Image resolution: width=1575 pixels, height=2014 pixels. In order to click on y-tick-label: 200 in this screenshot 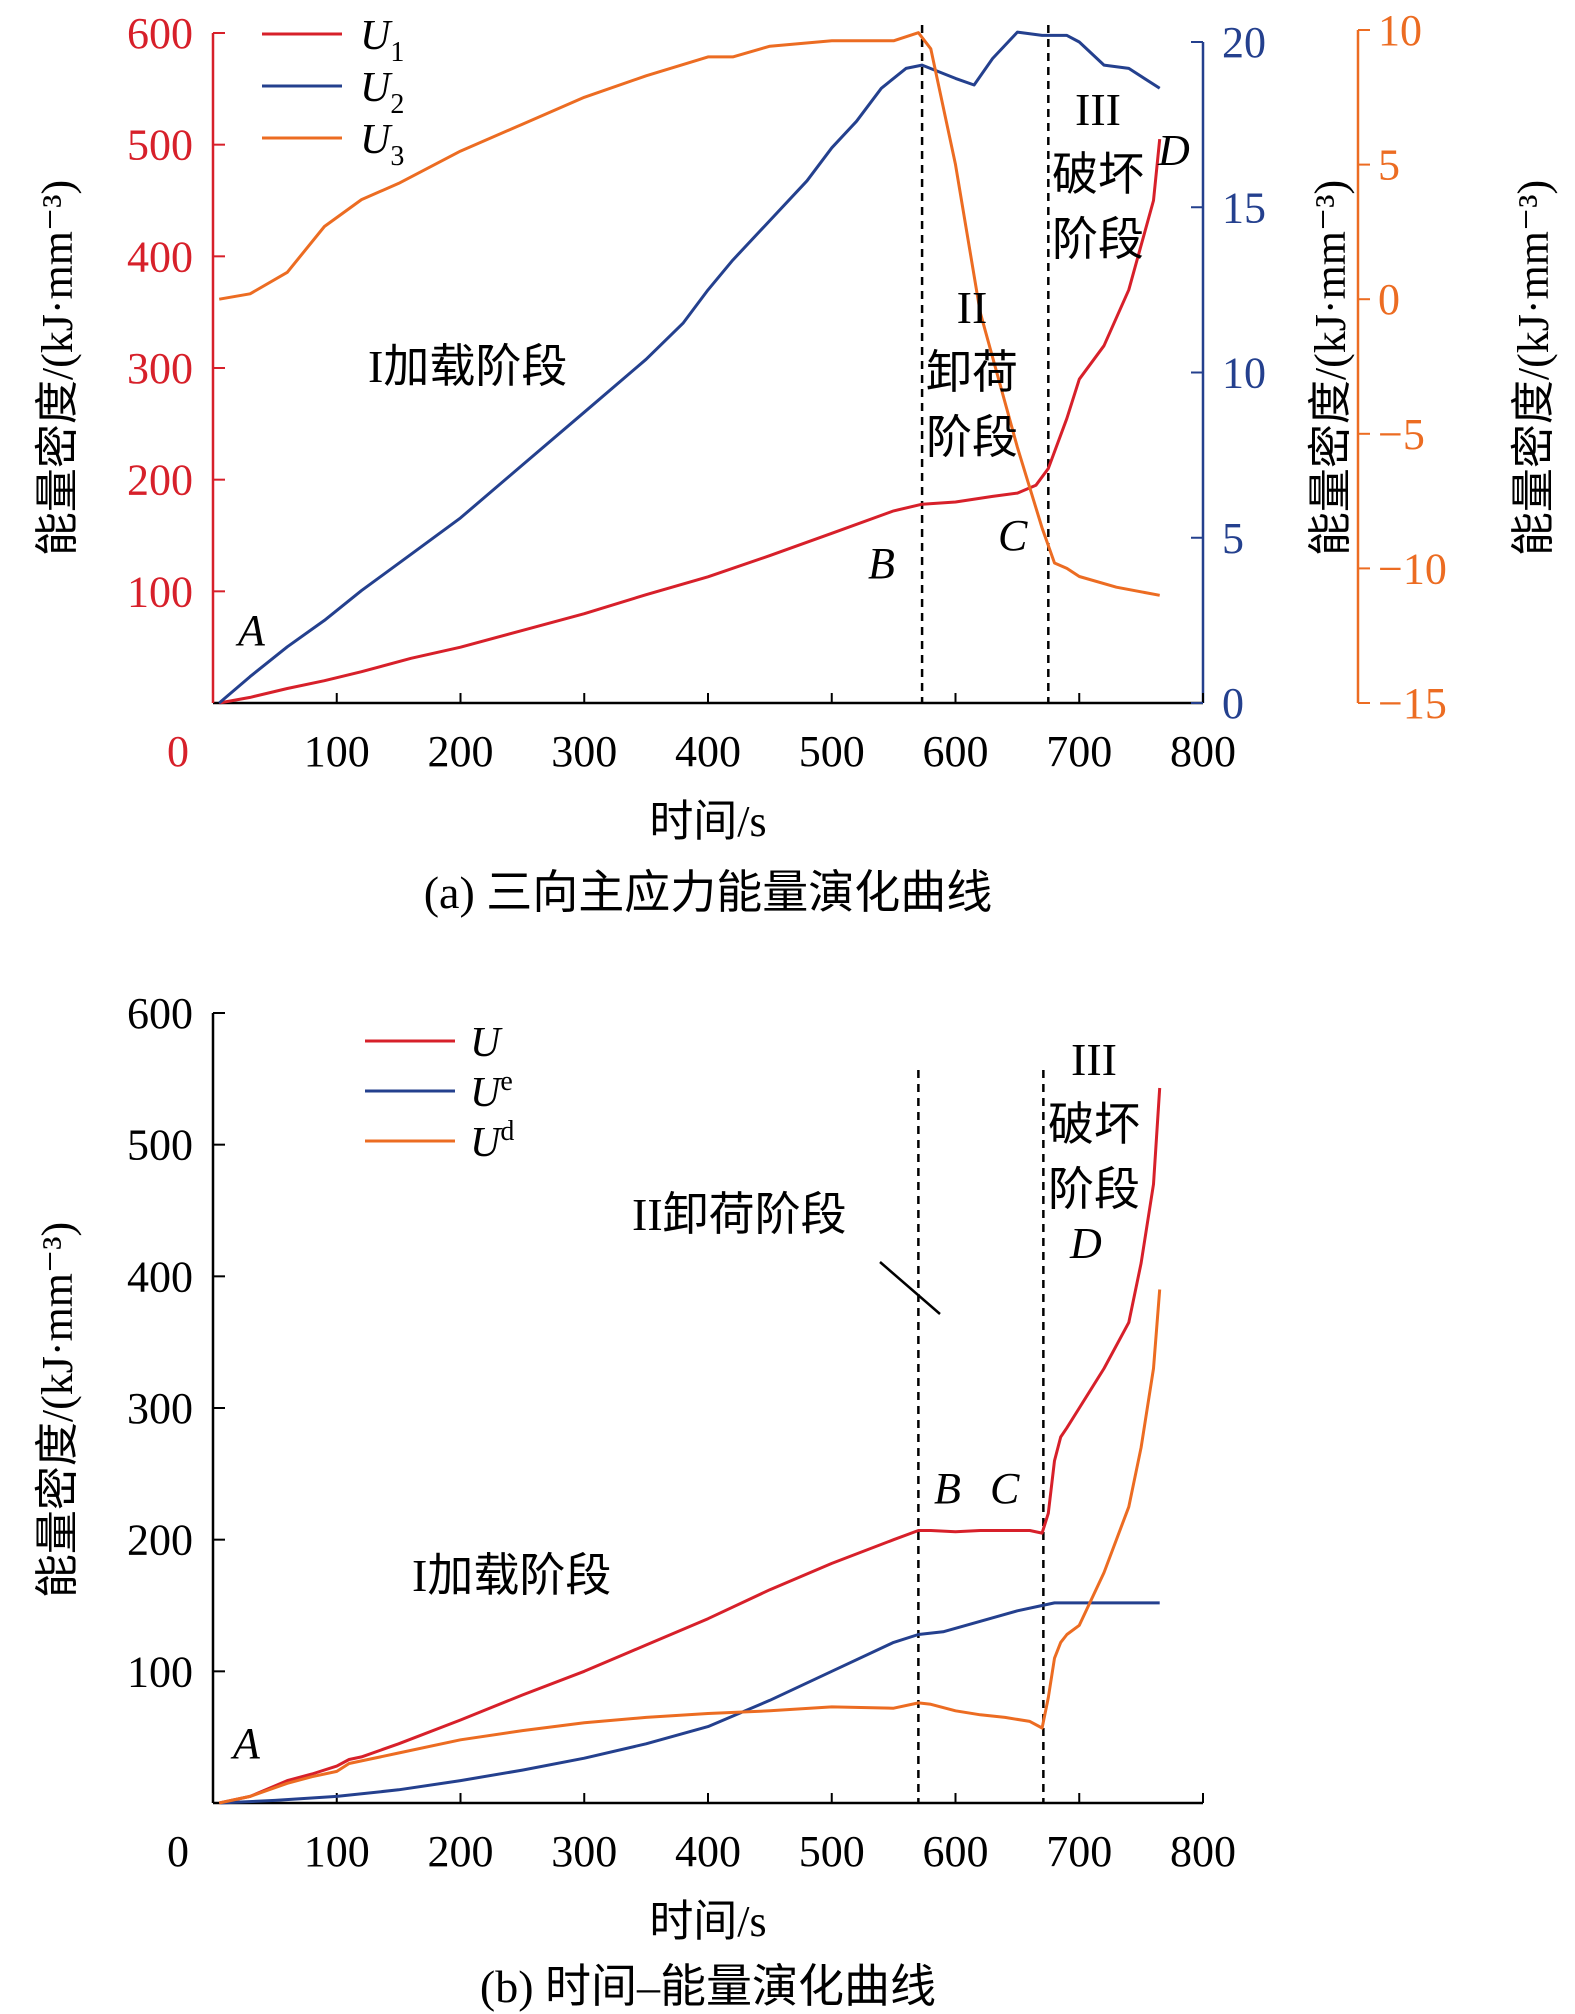, I will do `click(160, 1540)`.